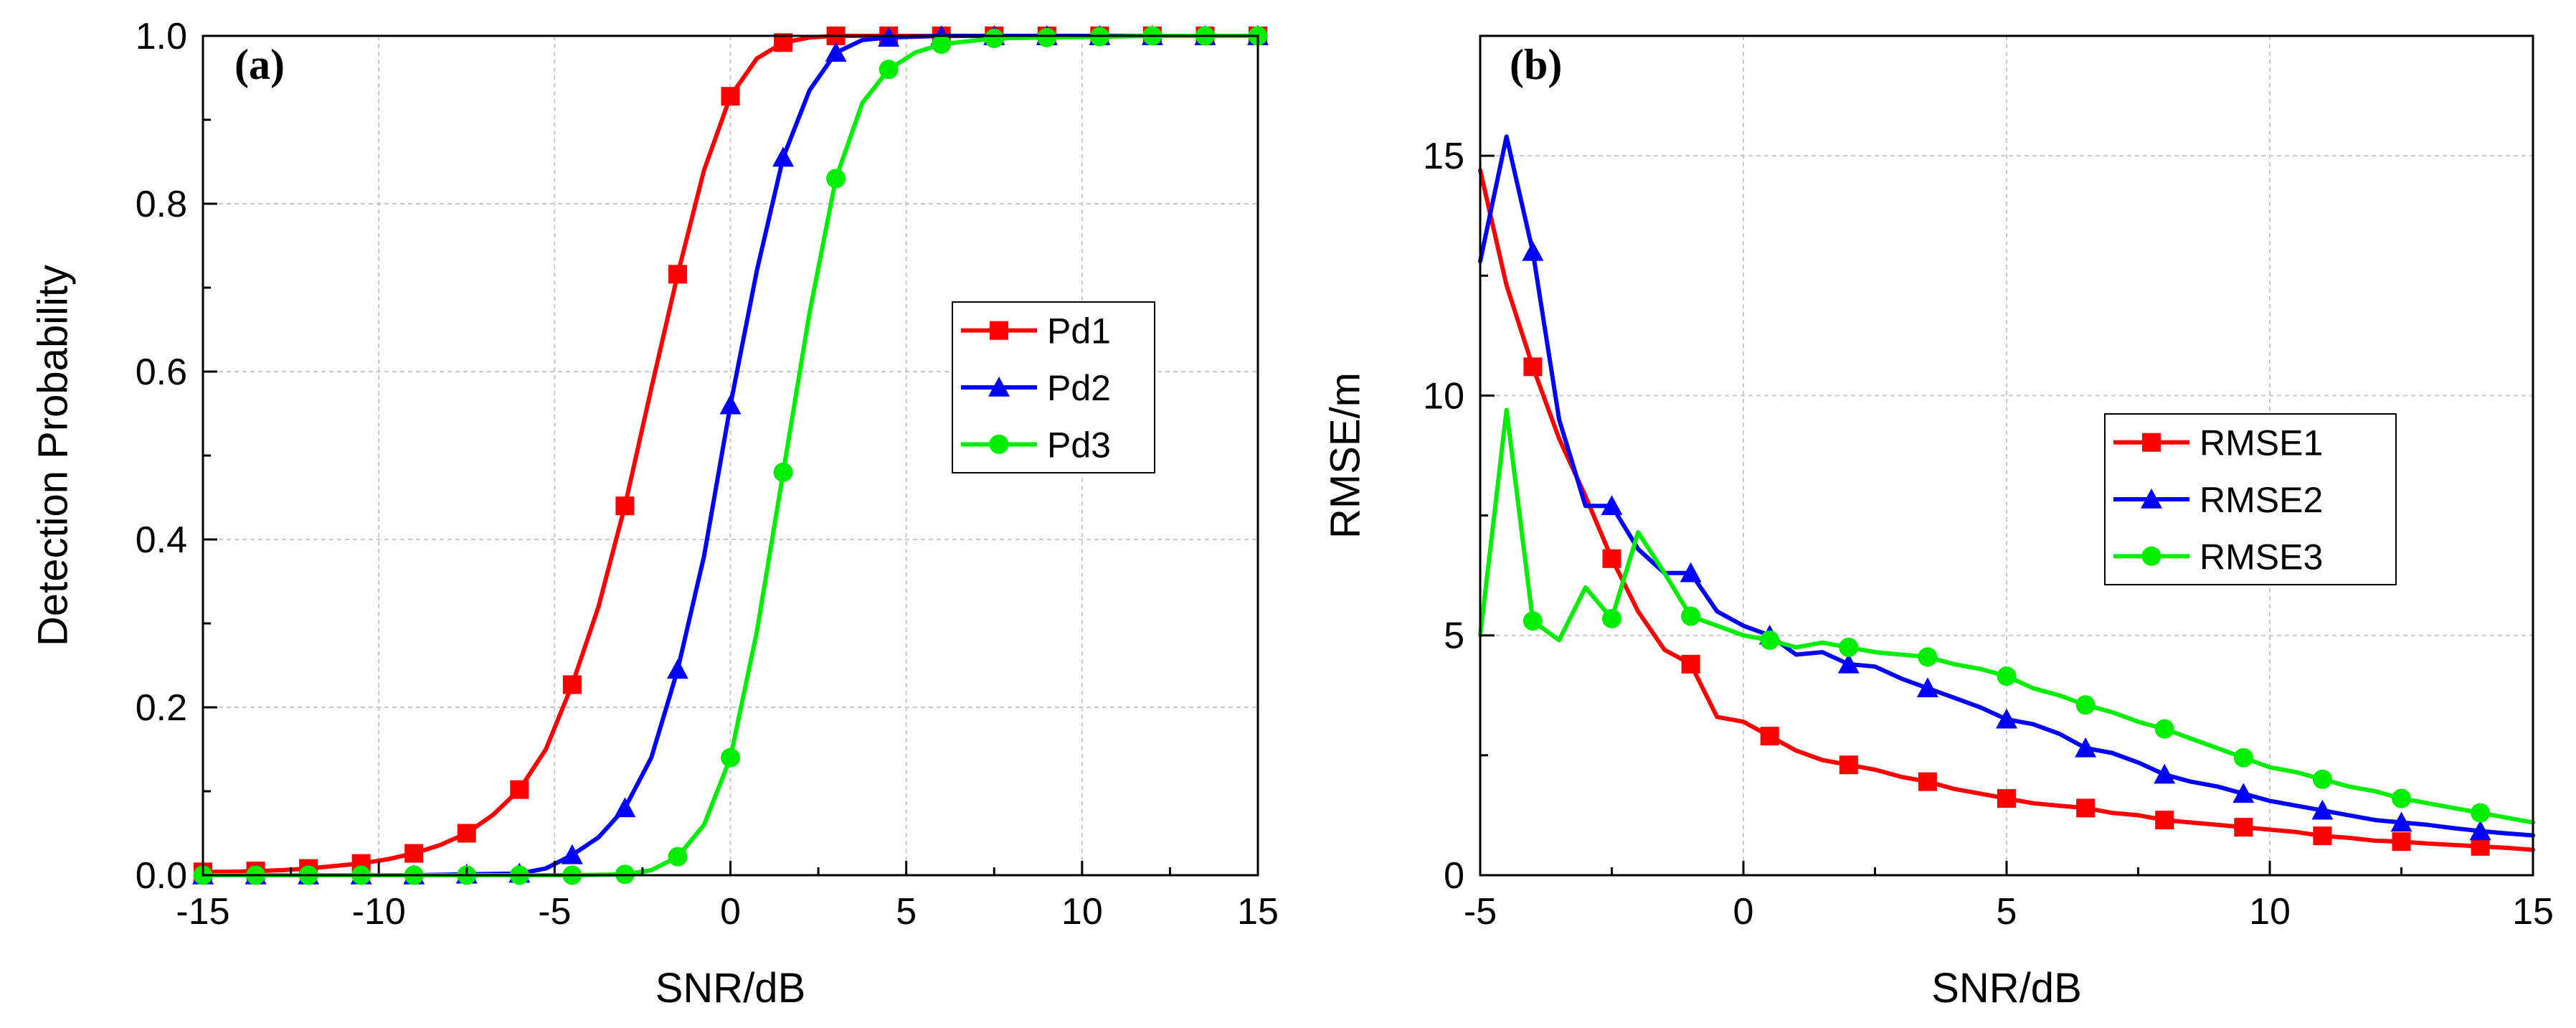 The image size is (2576, 1028). Describe the element at coordinates (1079, 331) in the screenshot. I see `legend-label-pd1: Pd1` at that location.